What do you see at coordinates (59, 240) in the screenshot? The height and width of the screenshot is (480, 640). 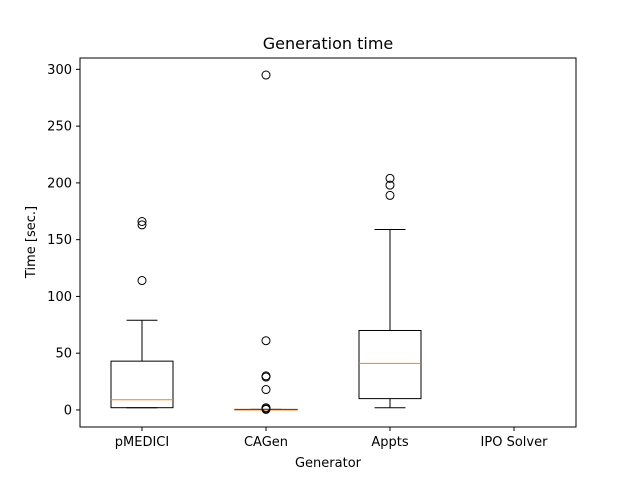 I see `y-tick-label: 150` at bounding box center [59, 240].